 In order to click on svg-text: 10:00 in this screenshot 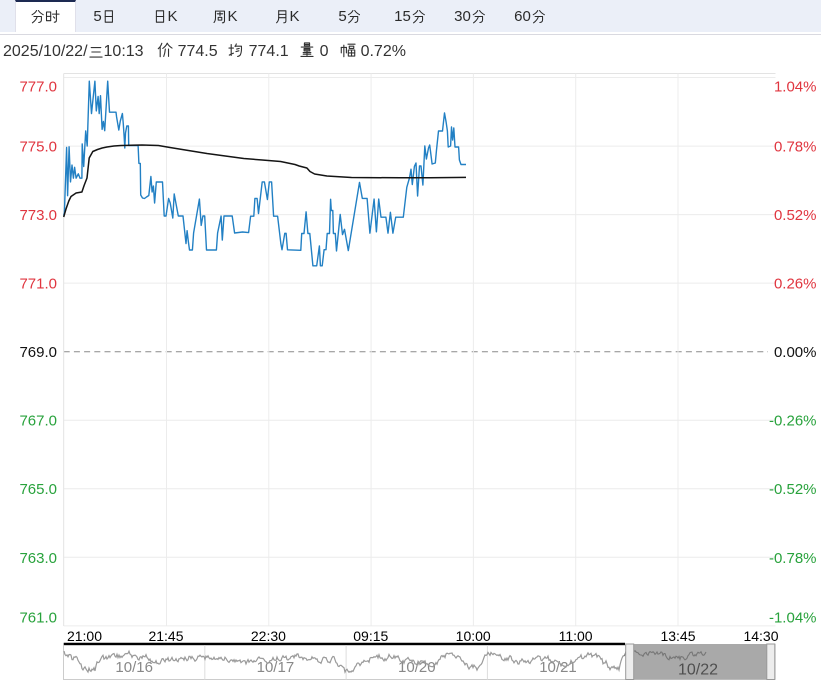, I will do `click(473, 636)`.